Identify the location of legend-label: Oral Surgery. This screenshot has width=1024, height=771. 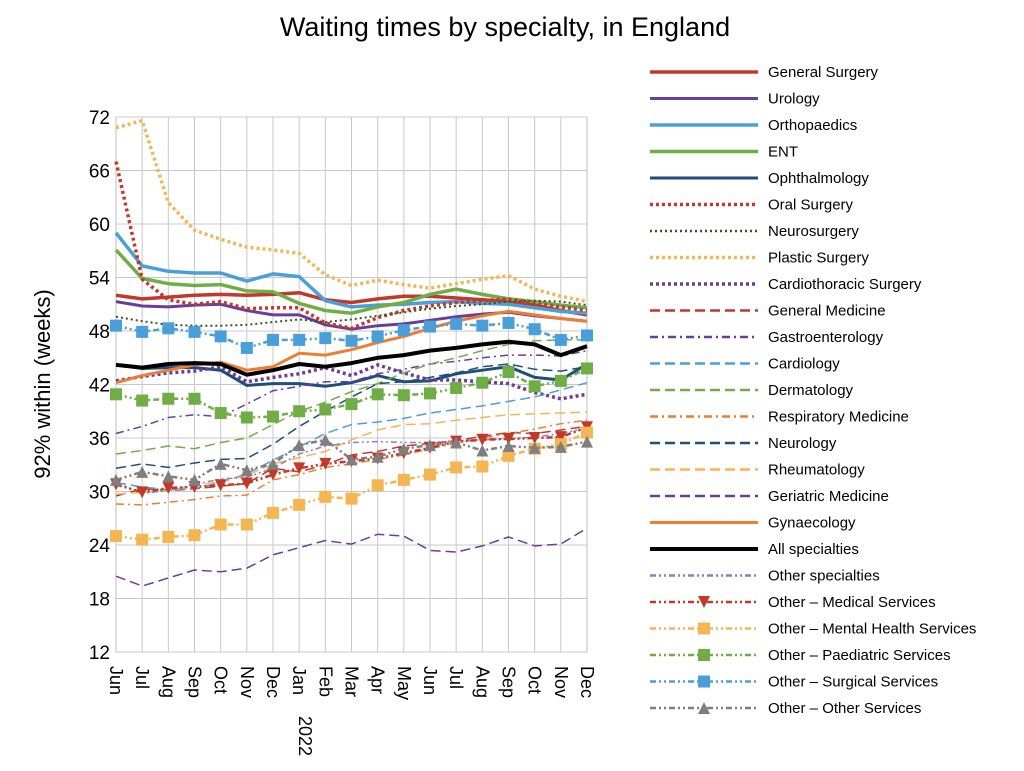
(811, 205).